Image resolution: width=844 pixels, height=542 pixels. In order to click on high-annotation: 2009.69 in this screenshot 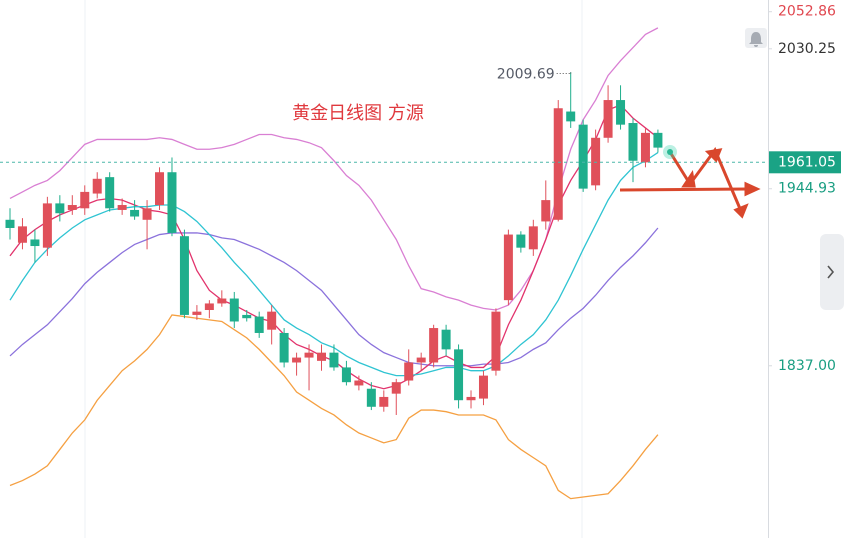, I will do `click(526, 75)`.